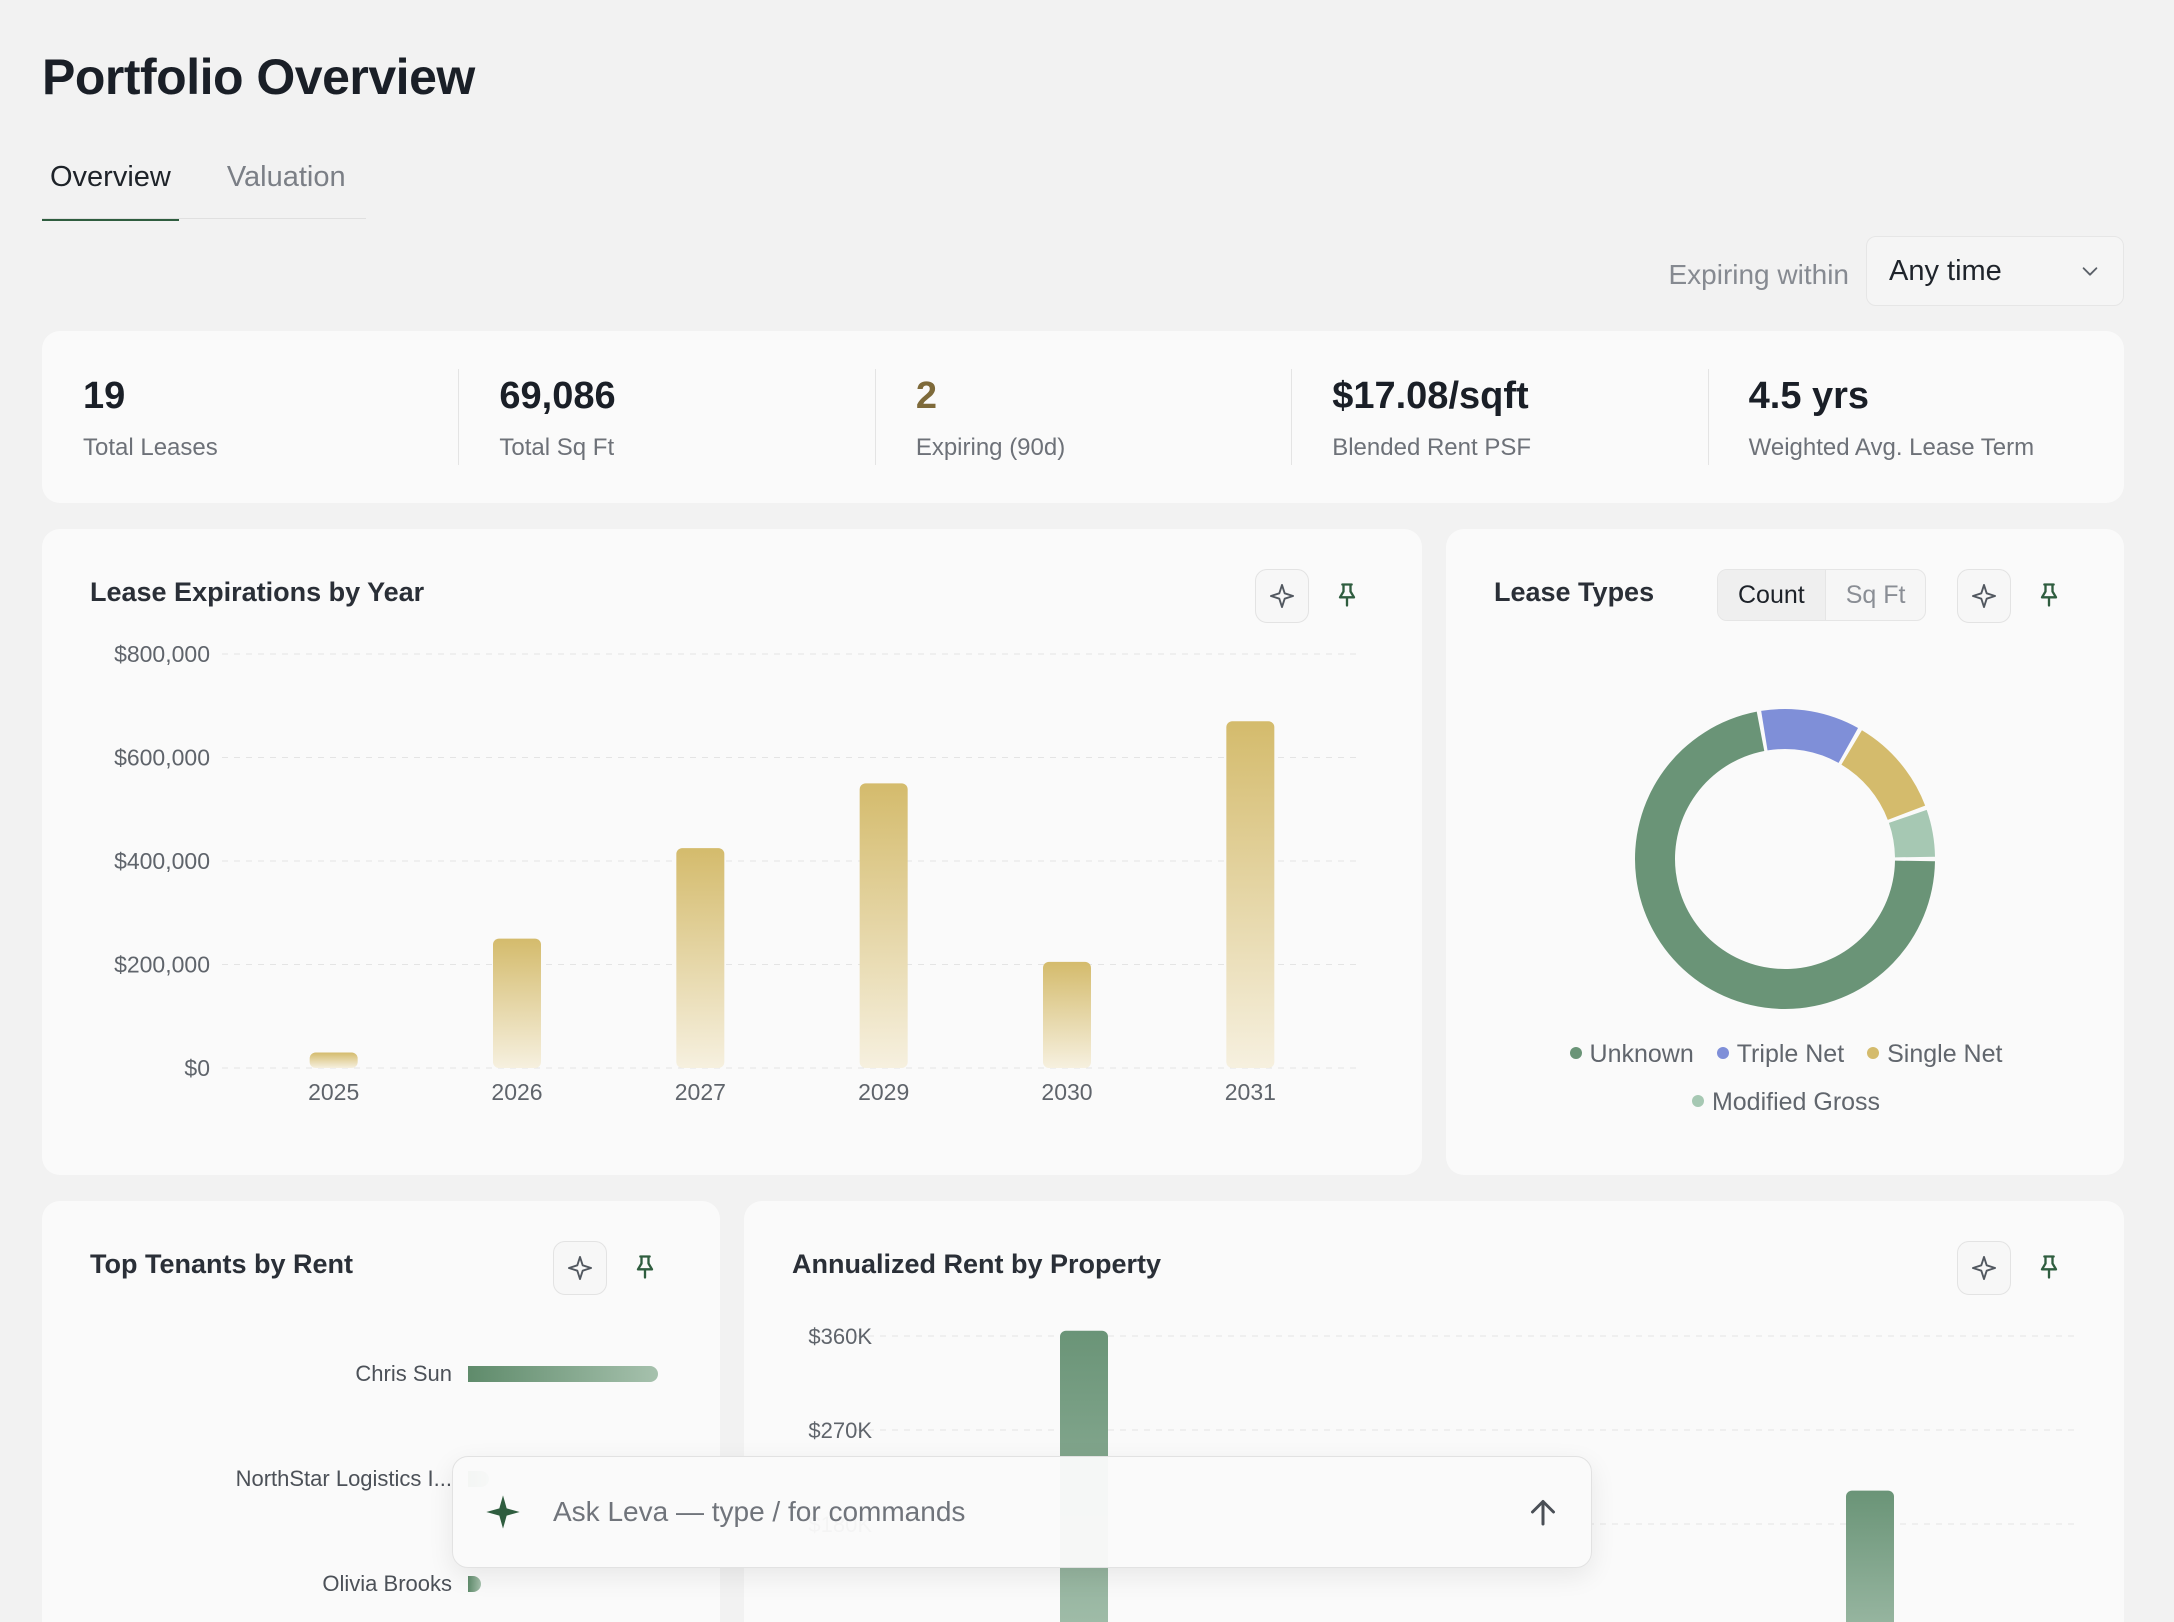  I want to click on kpi-value: 2, so click(926, 396).